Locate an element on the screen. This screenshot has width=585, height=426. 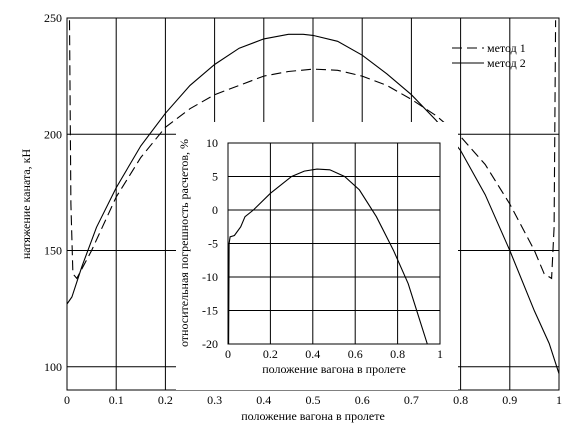
main-x-tick-0-5: 0.5 is located at coordinates (313, 400).